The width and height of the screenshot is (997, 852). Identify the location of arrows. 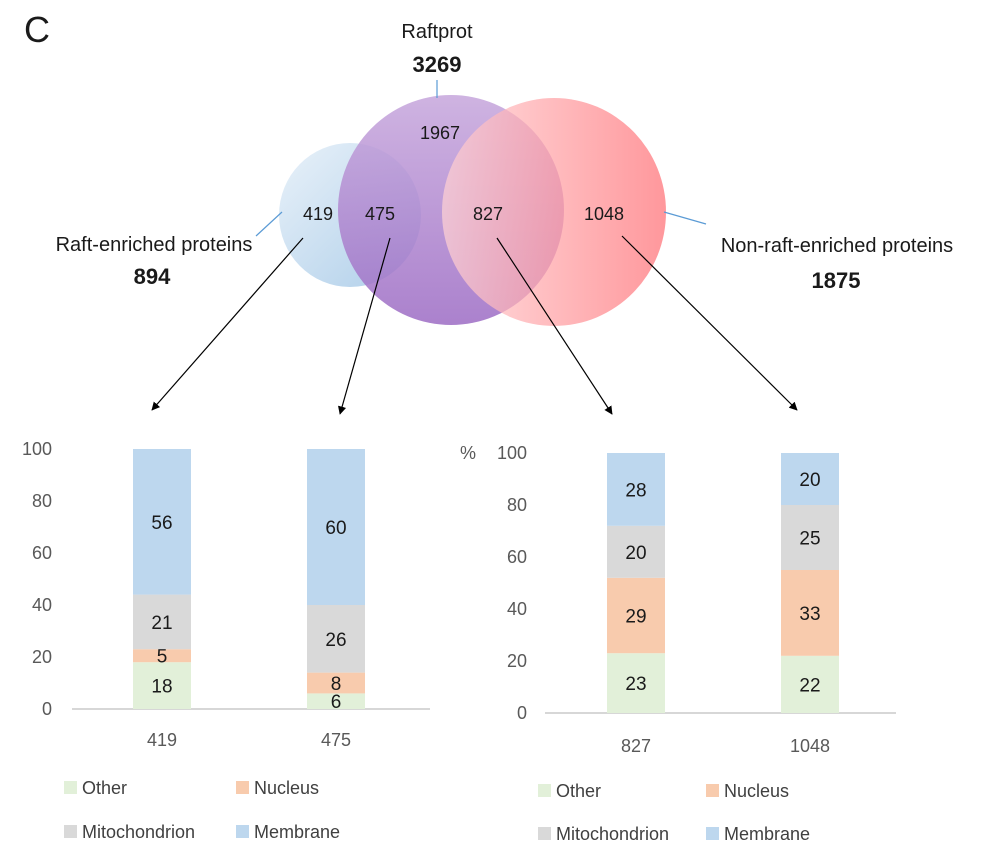
(474, 325).